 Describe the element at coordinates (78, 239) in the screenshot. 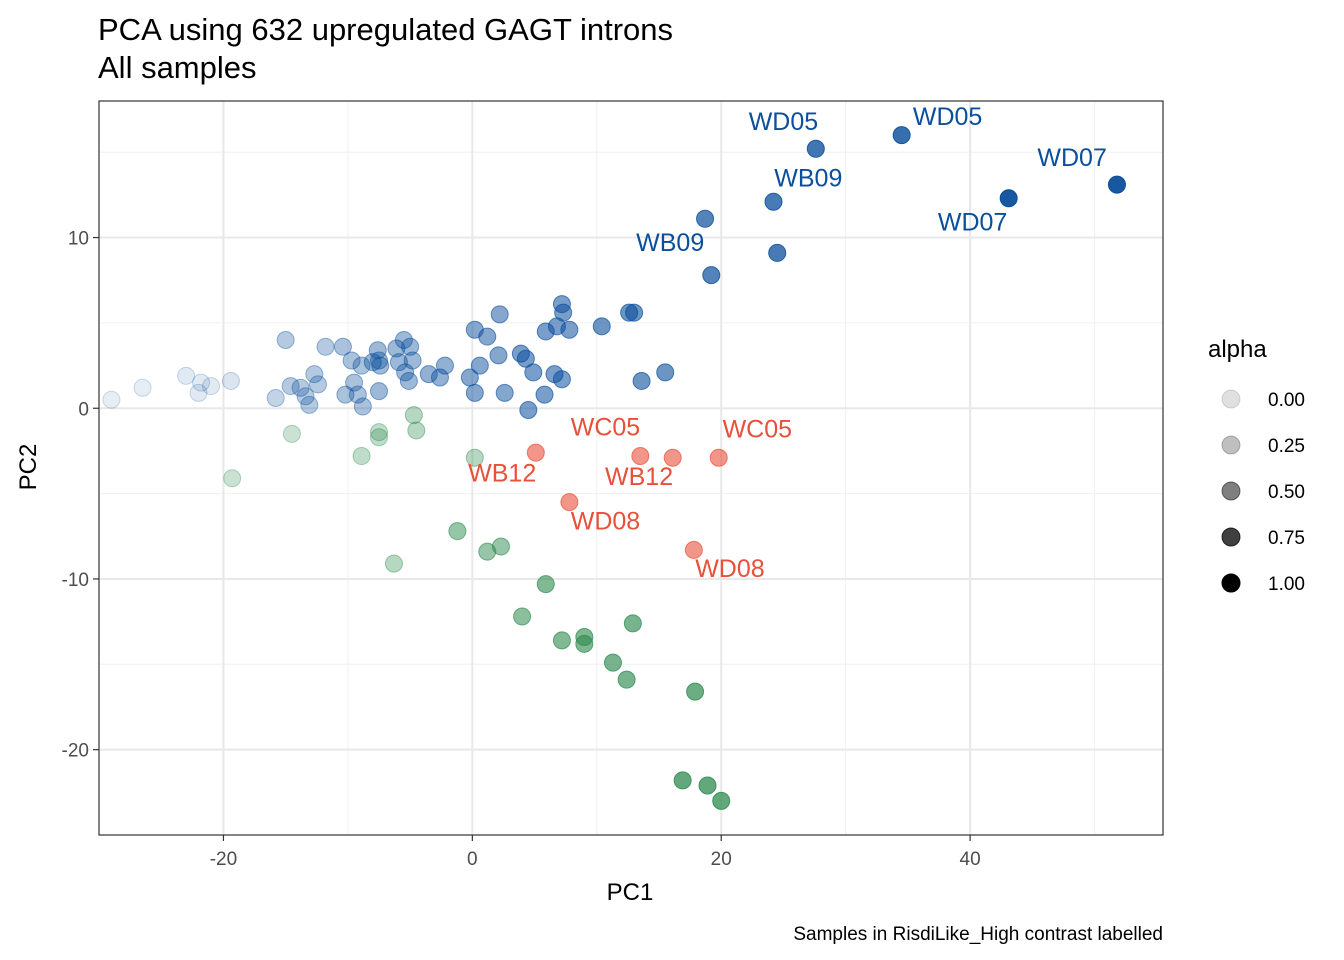

I see `y-tick-label: 10` at that location.